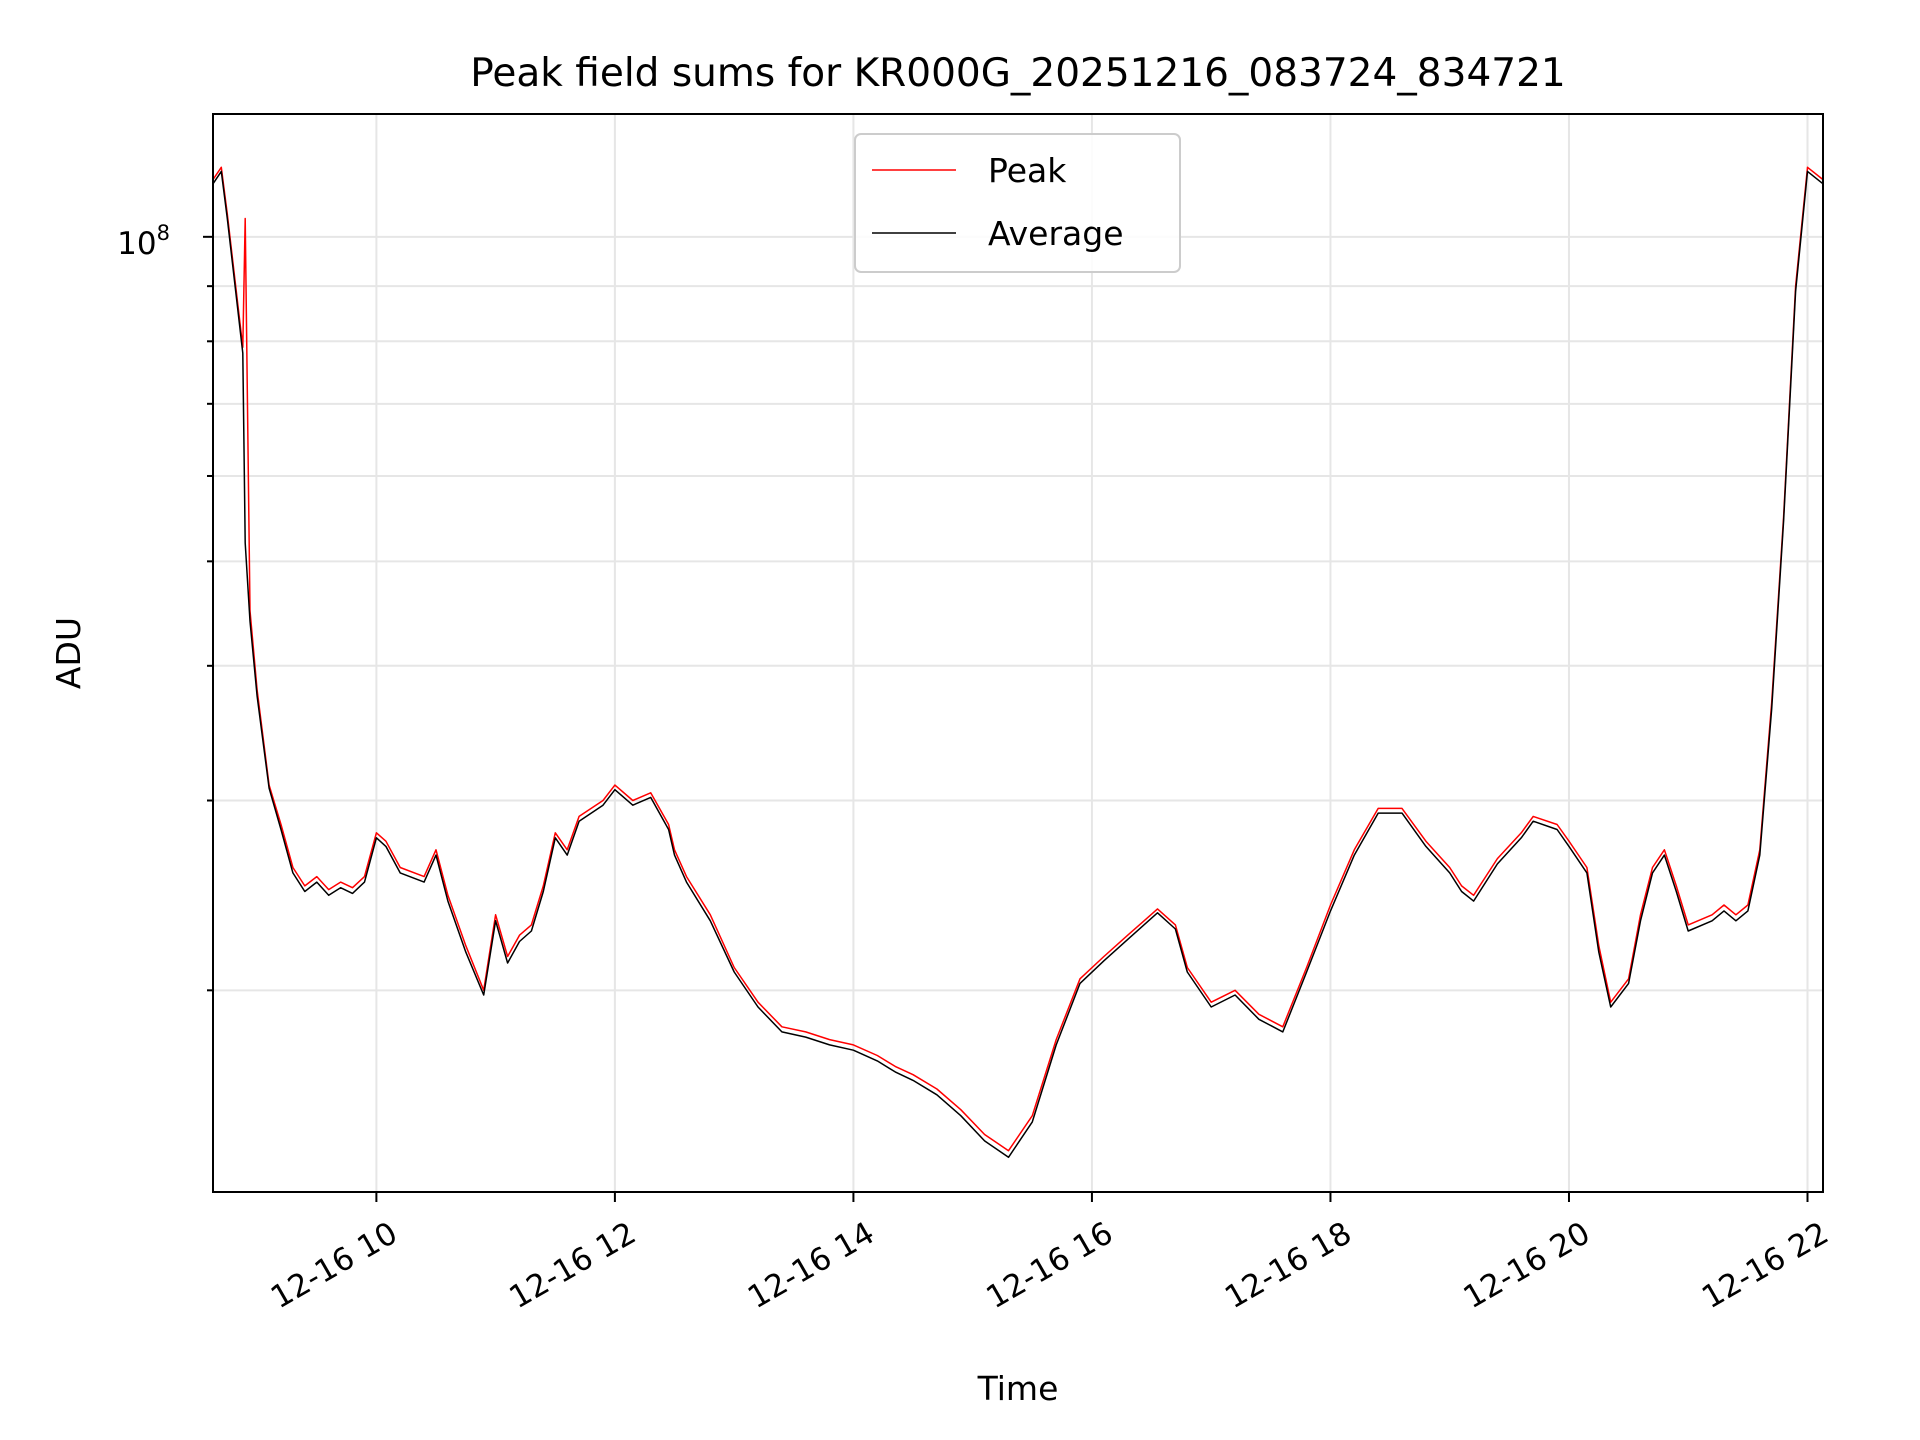 The image size is (1920, 1440). What do you see at coordinates (165, 606) in the screenshot?
I see `y-ticks: 108` at bounding box center [165, 606].